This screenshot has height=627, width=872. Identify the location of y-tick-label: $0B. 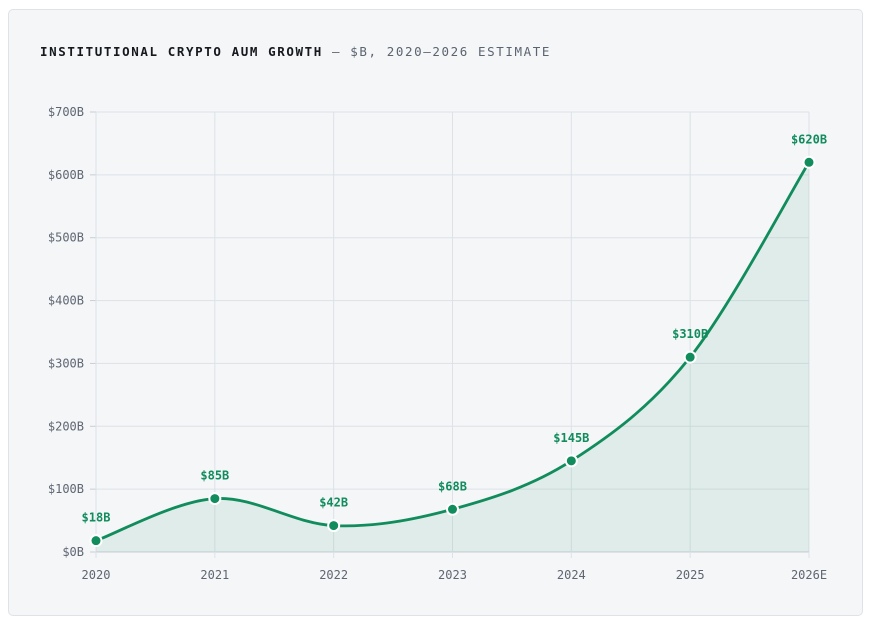
(73, 552).